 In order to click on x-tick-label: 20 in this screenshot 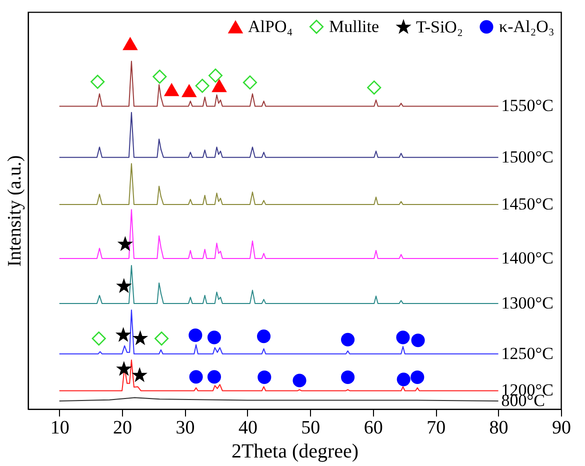, I will do `click(122, 428)`.